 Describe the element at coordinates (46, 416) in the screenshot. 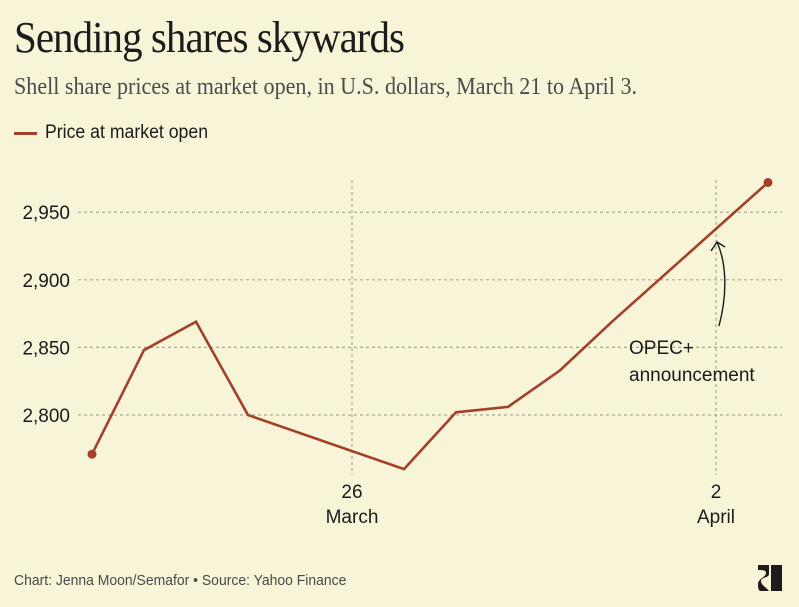

I see `y-tick-label: 2,800` at that location.